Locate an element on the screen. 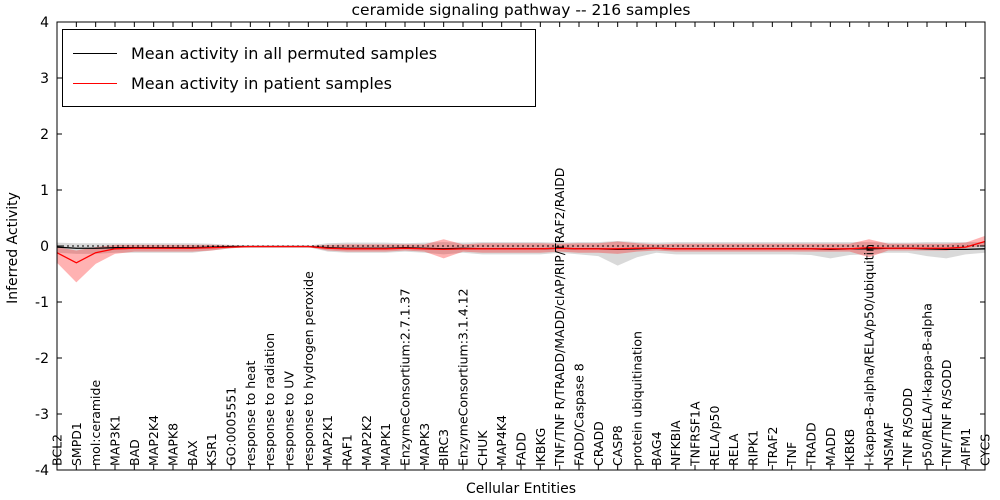 Image resolution: width=1000 pixels, height=500 pixels. svg-text: NSMAF is located at coordinates (888, 444).